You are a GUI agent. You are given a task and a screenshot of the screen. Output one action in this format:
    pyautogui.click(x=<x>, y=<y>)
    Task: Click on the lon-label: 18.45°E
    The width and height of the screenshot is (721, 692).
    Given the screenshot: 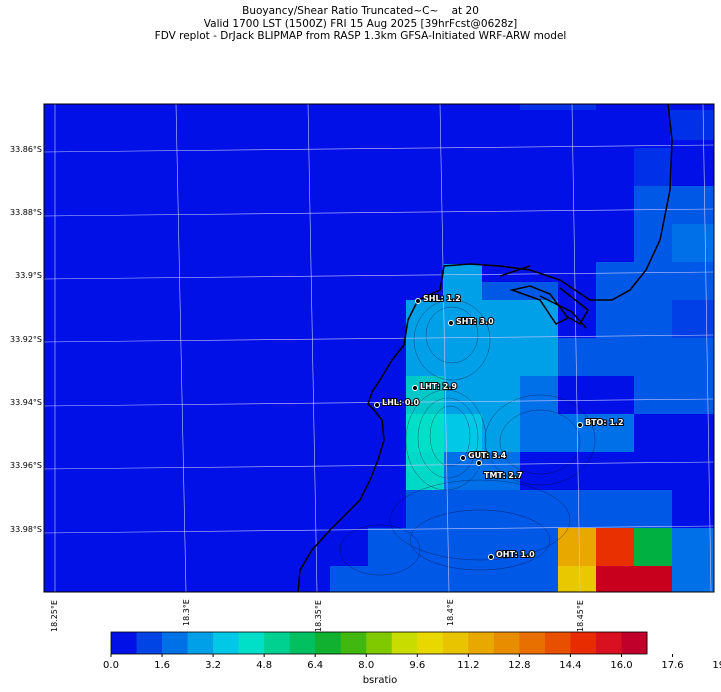 What is the action you would take?
    pyautogui.click(x=580, y=616)
    